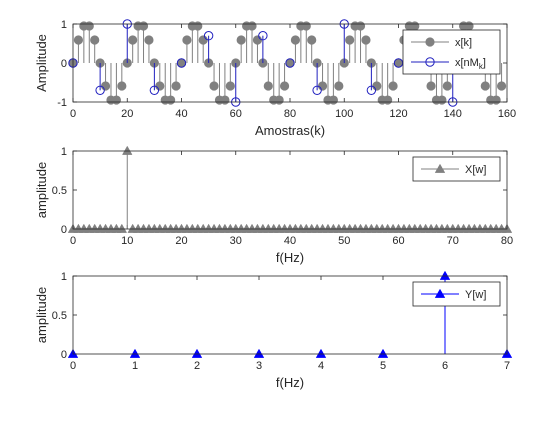  What do you see at coordinates (398, 114) in the screenshot?
I see `x-tick-label: 120` at bounding box center [398, 114].